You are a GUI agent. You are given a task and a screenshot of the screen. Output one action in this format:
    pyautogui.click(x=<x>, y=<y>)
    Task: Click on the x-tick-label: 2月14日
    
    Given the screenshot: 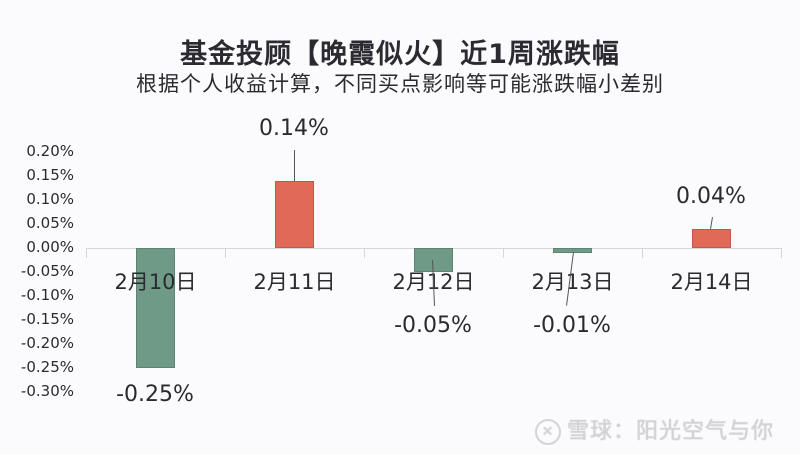 What is the action you would take?
    pyautogui.click(x=711, y=282)
    